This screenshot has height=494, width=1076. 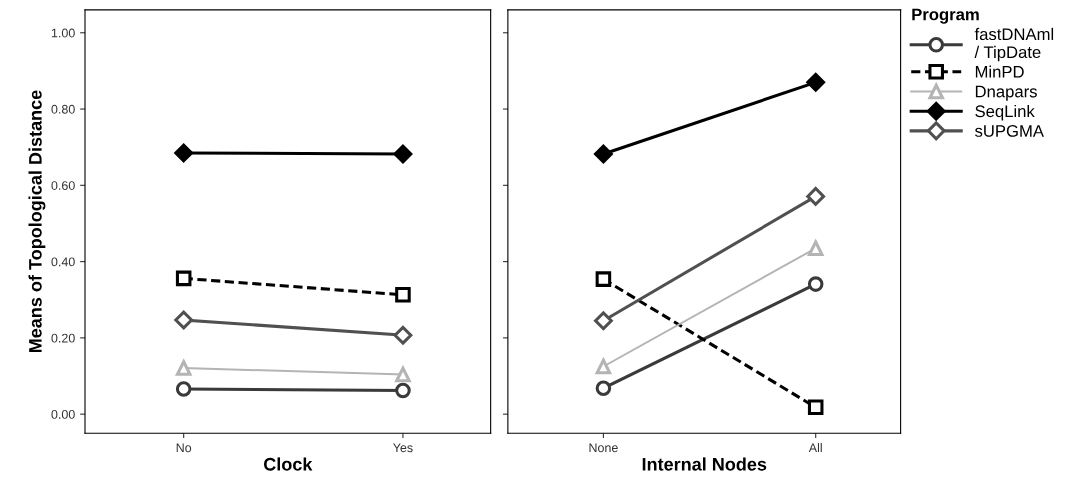 What do you see at coordinates (815, 447) in the screenshot?
I see `x-tick-label: All` at bounding box center [815, 447].